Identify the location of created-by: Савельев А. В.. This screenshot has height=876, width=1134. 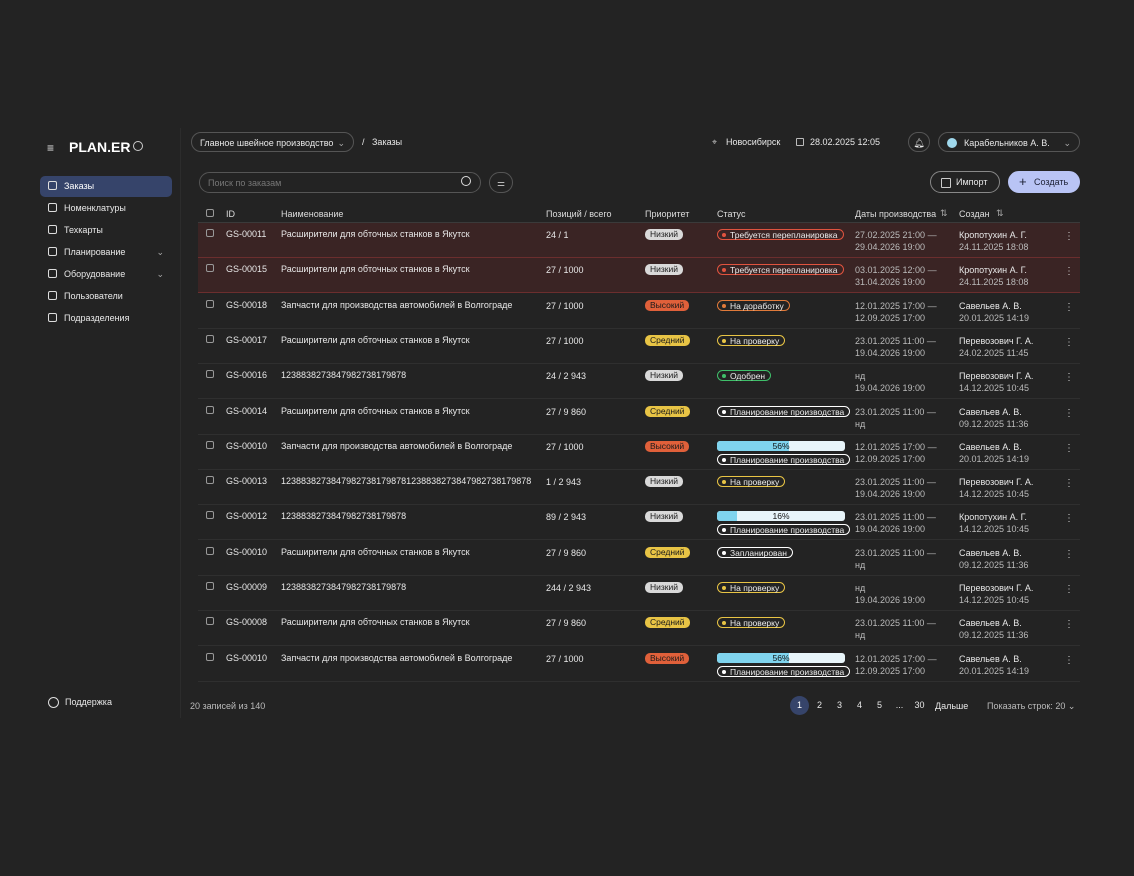
(990, 623).